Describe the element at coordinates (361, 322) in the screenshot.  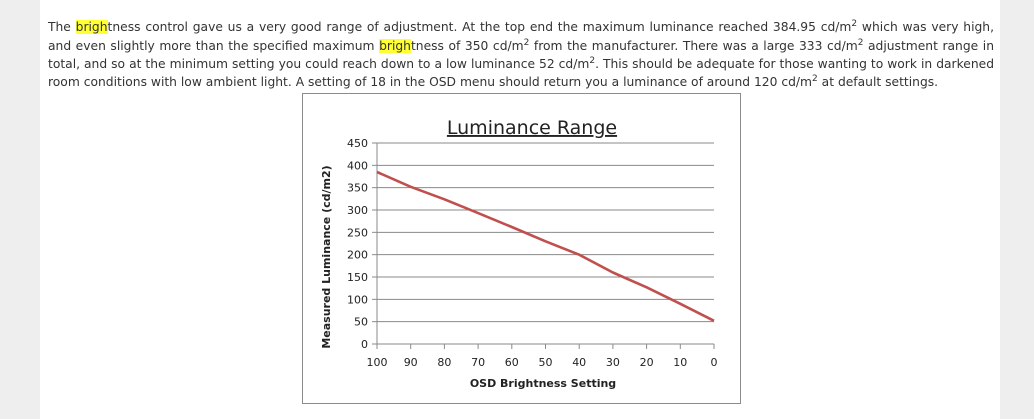
I see `y-tick-label: 50` at that location.